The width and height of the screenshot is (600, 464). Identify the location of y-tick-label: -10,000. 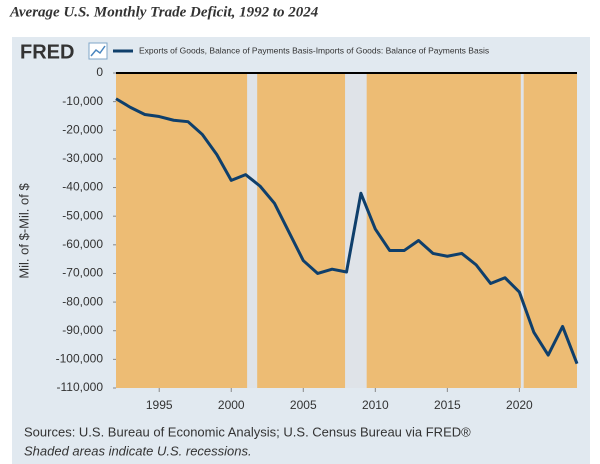
(82, 101).